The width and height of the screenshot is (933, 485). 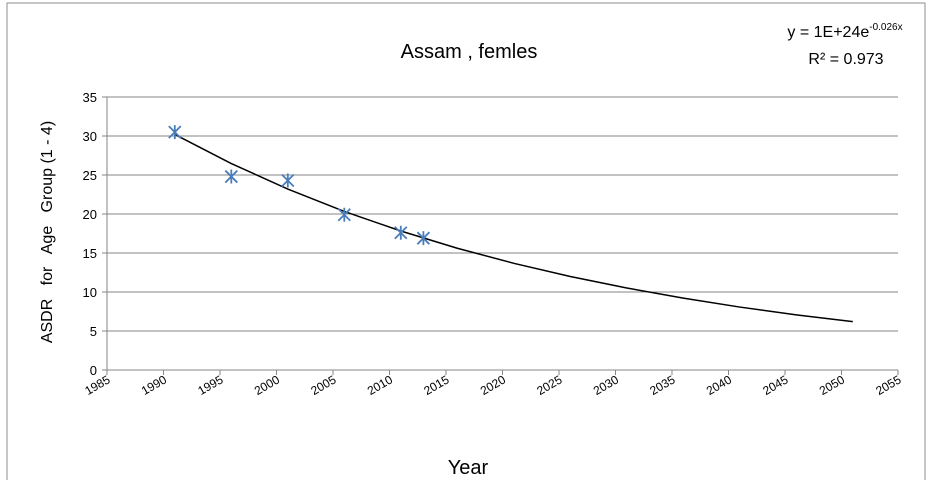 What do you see at coordinates (90, 175) in the screenshot?
I see `y-tick-label: 25` at bounding box center [90, 175].